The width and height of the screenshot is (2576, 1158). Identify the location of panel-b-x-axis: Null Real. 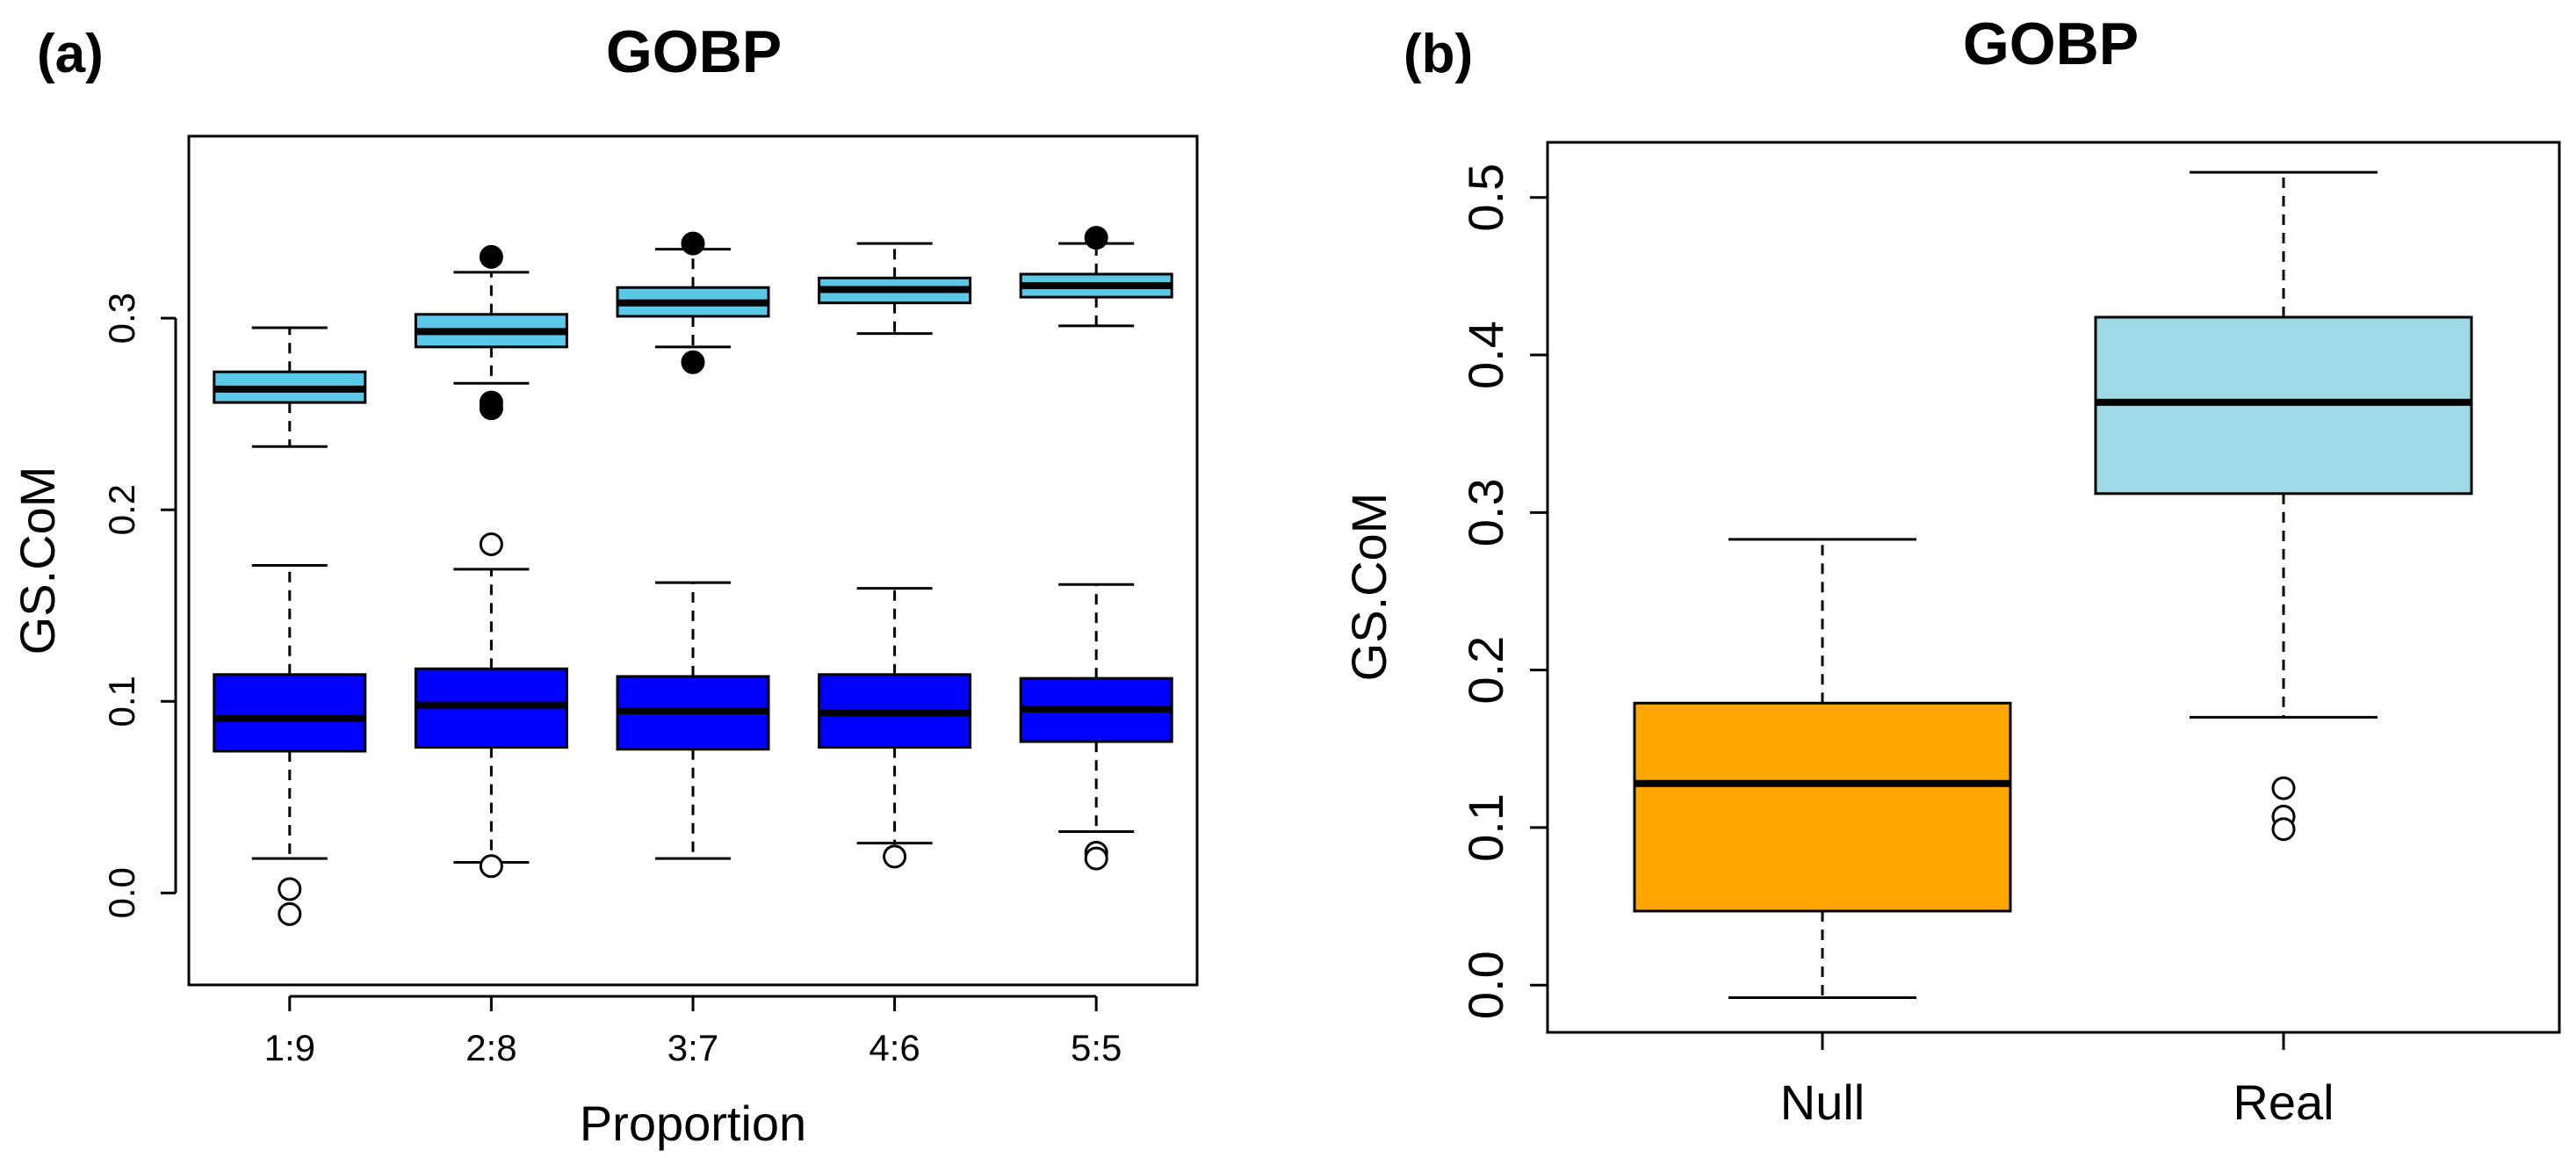
(2057, 1081).